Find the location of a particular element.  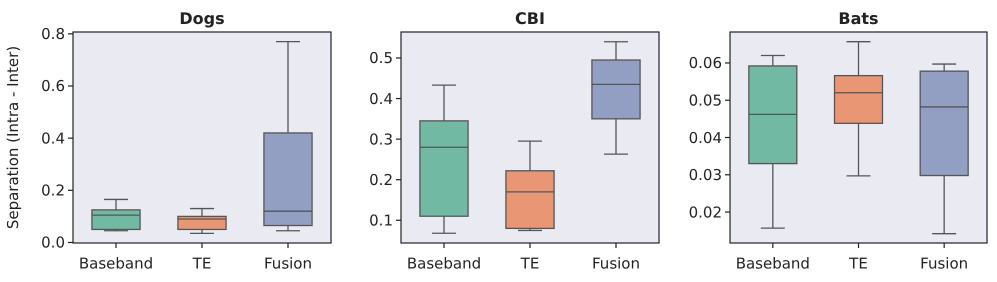

y-tick-label: 0.3 is located at coordinates (381, 139).